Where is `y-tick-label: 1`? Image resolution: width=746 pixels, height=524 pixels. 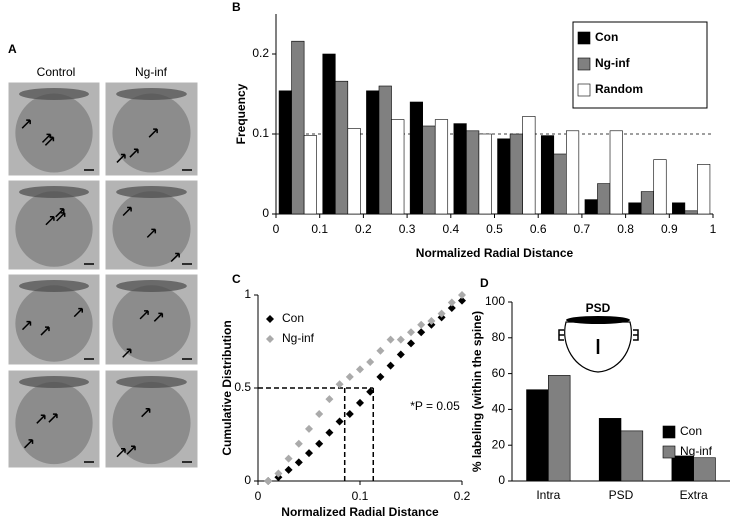 y-tick-label: 1 is located at coordinates (247, 294).